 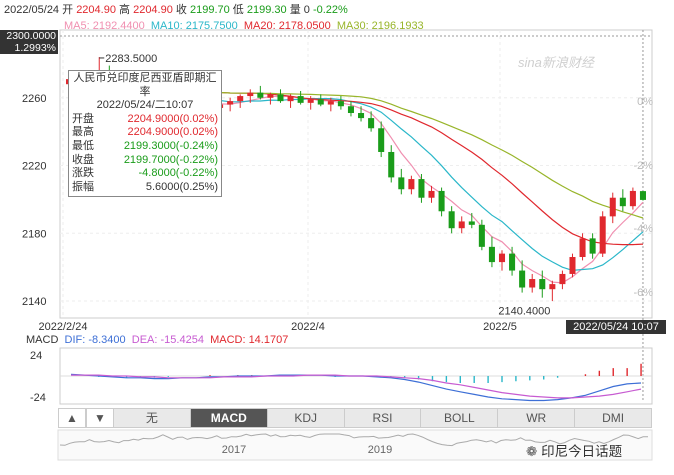 What do you see at coordinates (308, 327) in the screenshot?
I see `x-tick-label: 2022/4` at bounding box center [308, 327].